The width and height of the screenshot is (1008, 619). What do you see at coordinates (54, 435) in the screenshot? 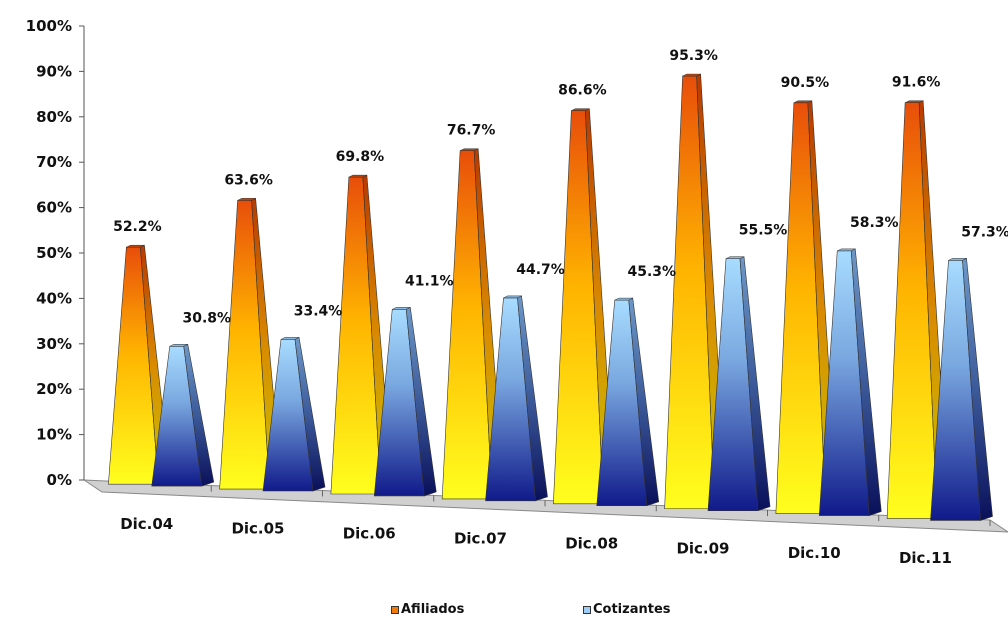
I see `y-tick-label: 10%` at bounding box center [54, 435].